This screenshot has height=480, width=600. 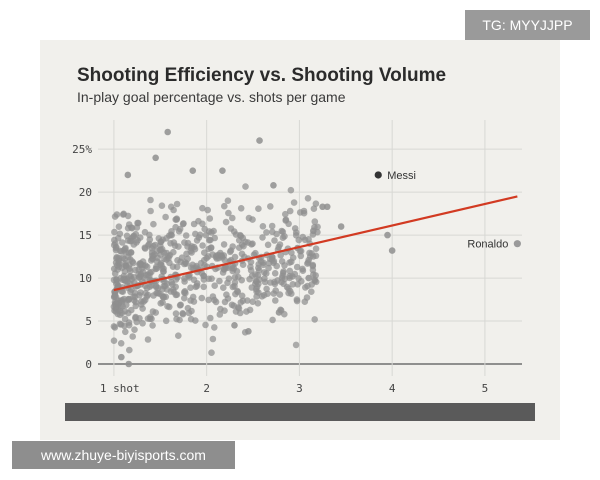 I want to click on y-tick-label: 0, so click(x=88, y=364).